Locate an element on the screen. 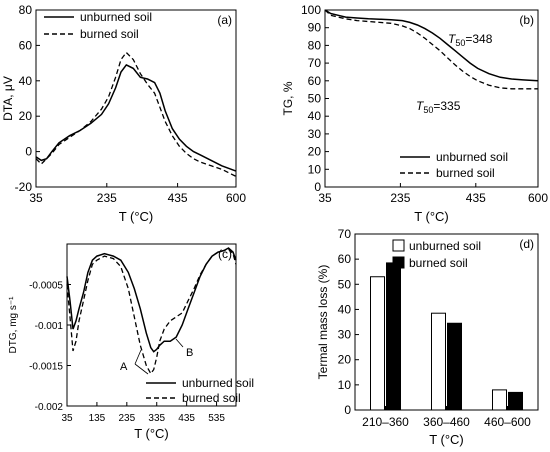 The height and width of the screenshot is (452, 550). y-tick-label: -0.0005 is located at coordinates (46, 286).